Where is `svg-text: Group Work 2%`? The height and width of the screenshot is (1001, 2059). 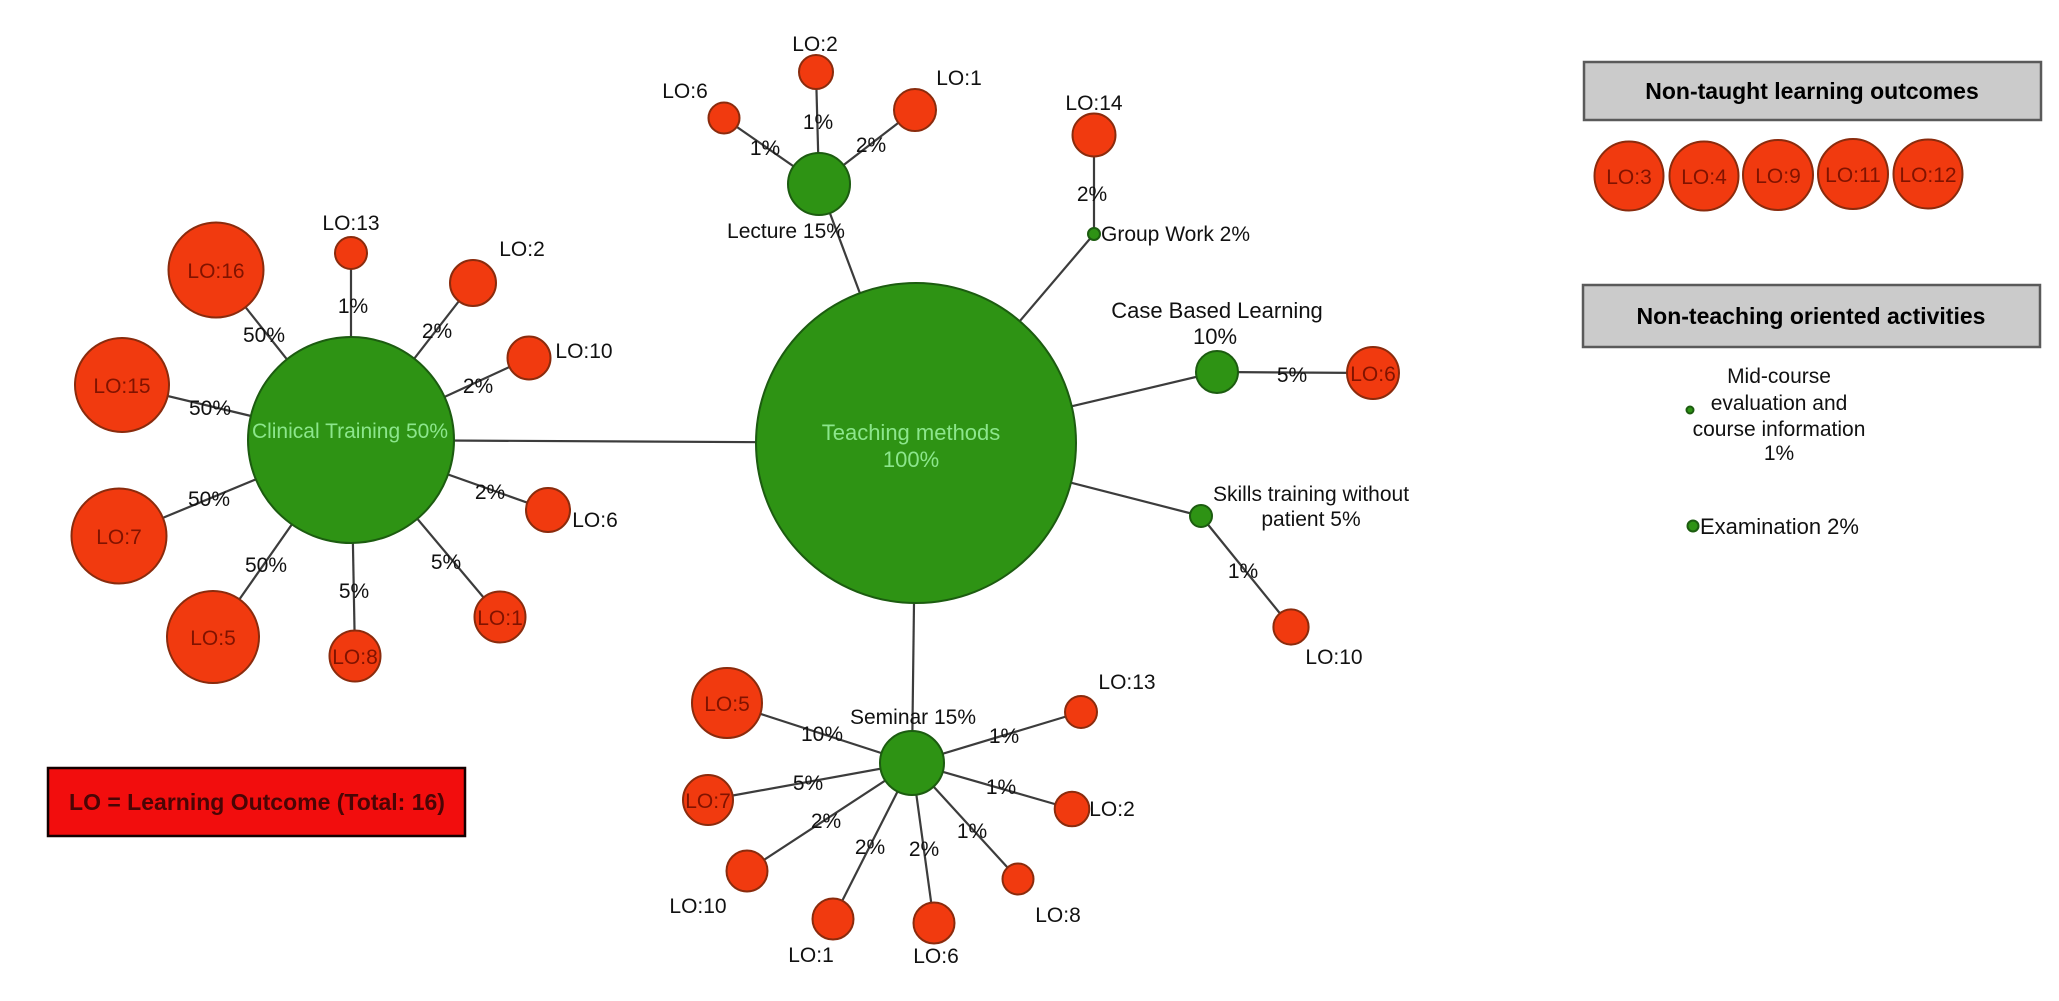
svg-text: Group Work 2% is located at coordinates (1175, 234).